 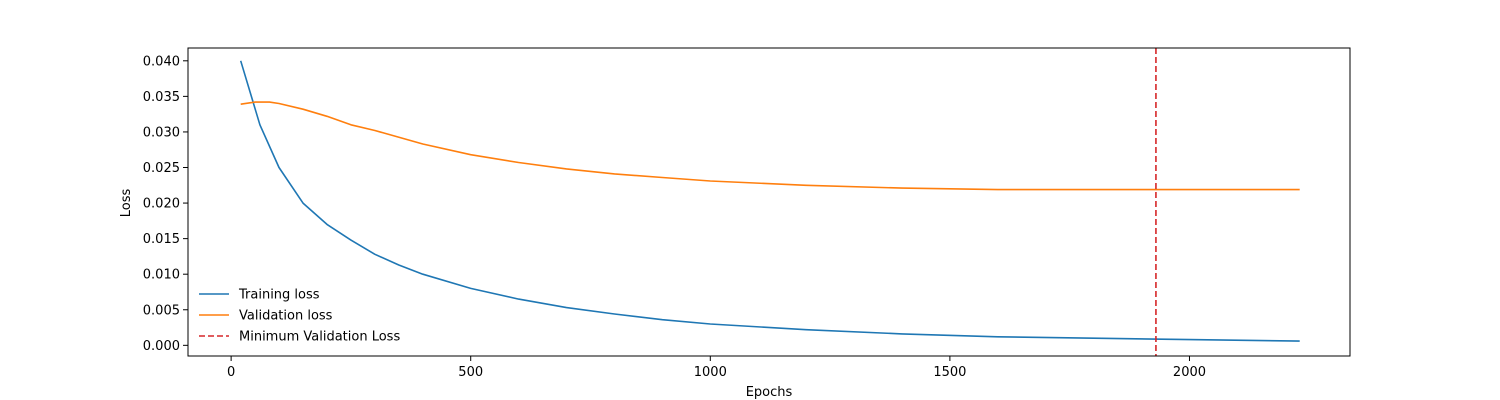 What do you see at coordinates (161, 239) in the screenshot?
I see `y-tick-label: 0.015` at bounding box center [161, 239].